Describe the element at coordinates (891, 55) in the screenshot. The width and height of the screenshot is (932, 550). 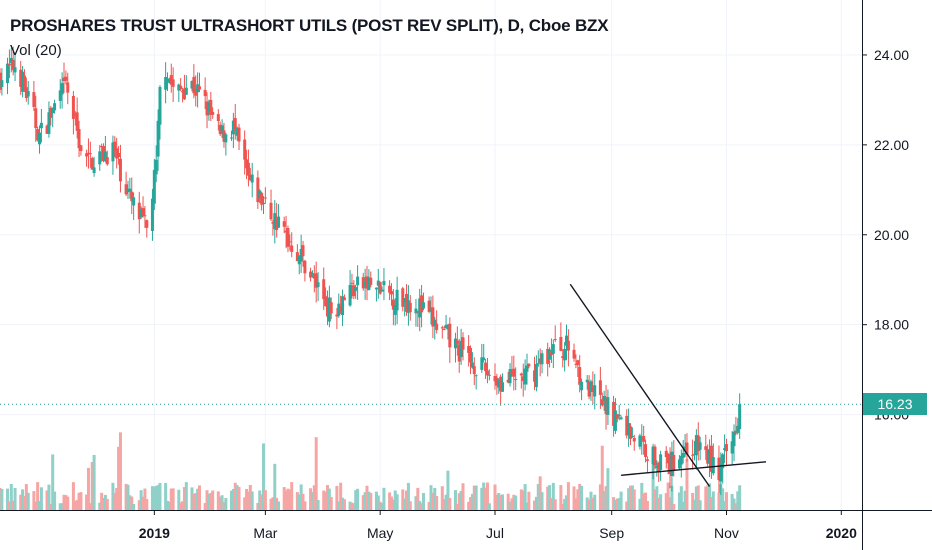
I see `price-tick-label: 24.00` at that location.